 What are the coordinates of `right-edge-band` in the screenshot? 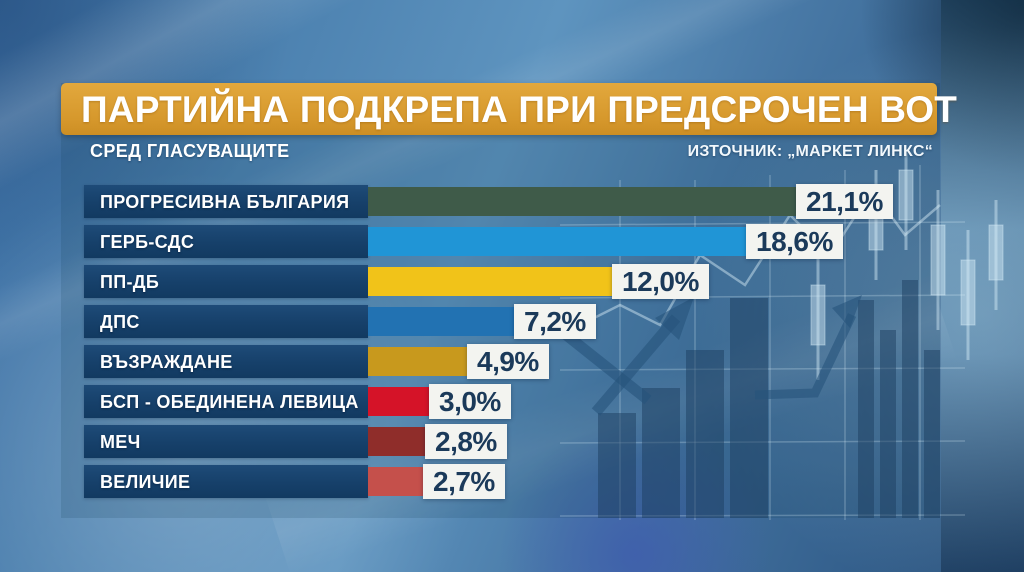 It's located at (982, 286).